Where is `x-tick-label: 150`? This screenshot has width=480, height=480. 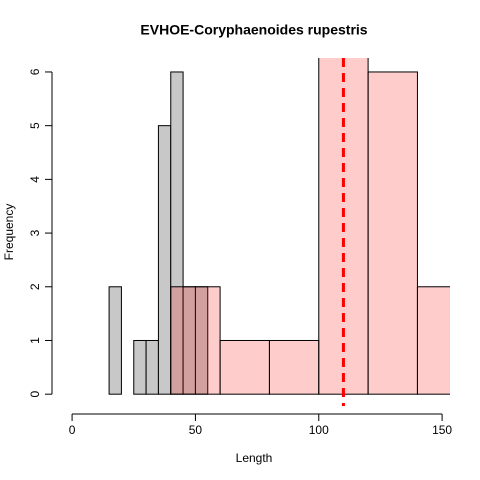 x-tick-label: 150 is located at coordinates (442, 430).